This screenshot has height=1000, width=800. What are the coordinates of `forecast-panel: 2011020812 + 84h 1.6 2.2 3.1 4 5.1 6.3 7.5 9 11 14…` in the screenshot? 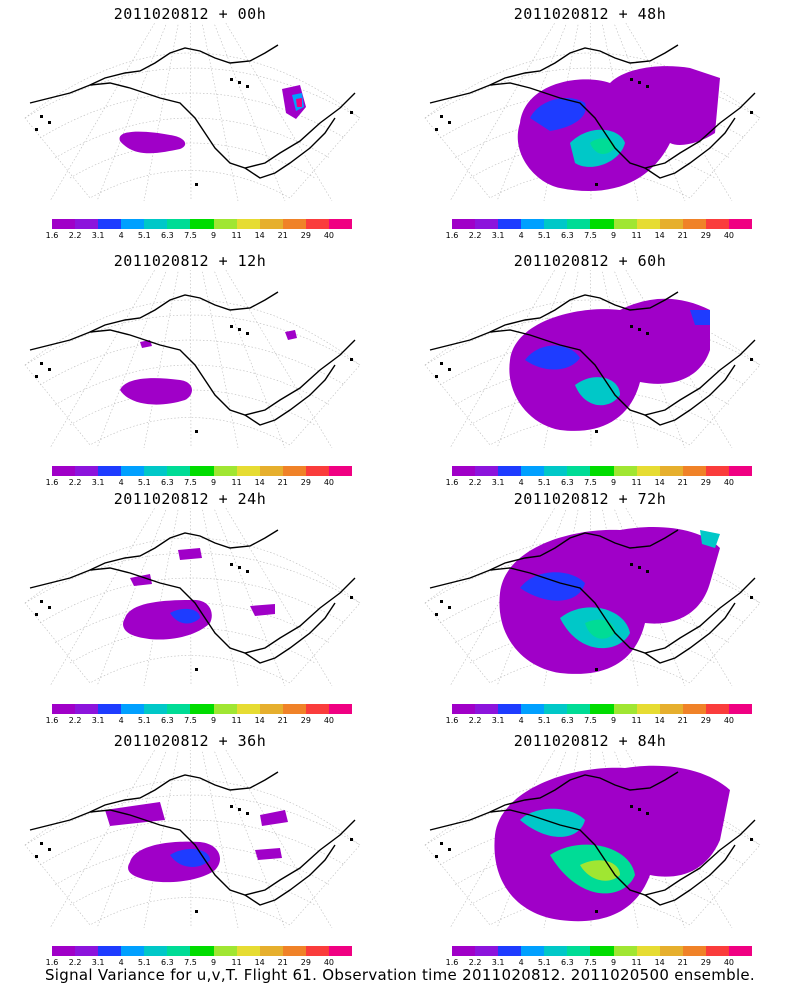 It's located at (590, 852).